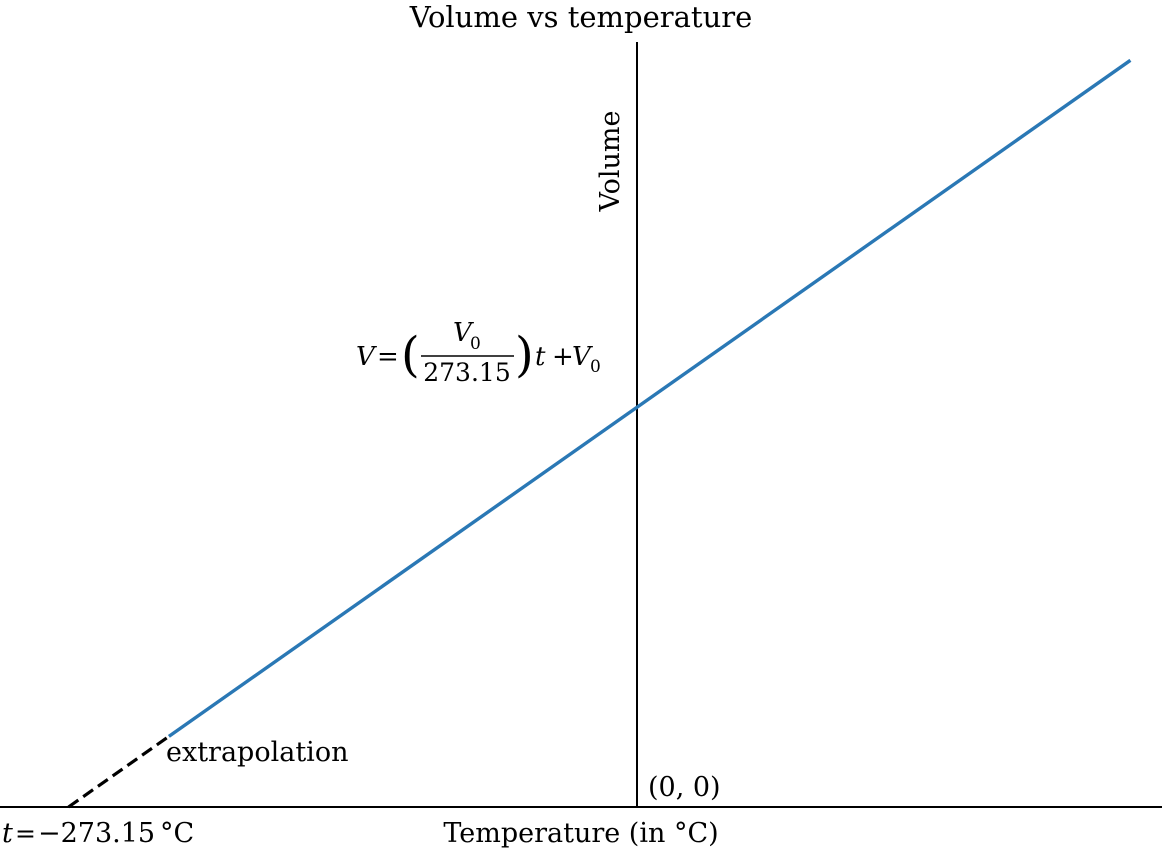 The height and width of the screenshot is (850, 1162). I want to click on formula-rhs-sub: 0, so click(595, 367).